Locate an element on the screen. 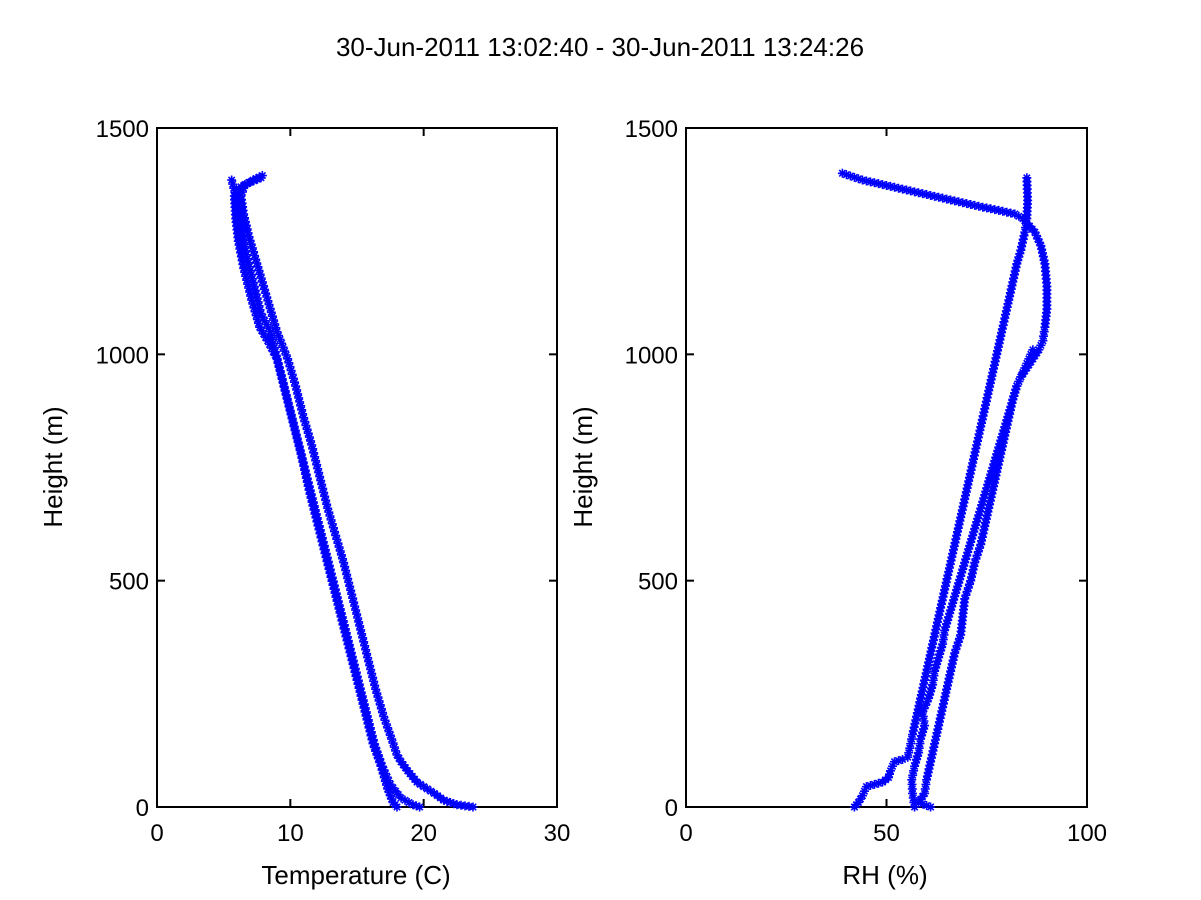 The height and width of the screenshot is (900, 1201). temperature-x-tick-label: 10 is located at coordinates (290, 833).